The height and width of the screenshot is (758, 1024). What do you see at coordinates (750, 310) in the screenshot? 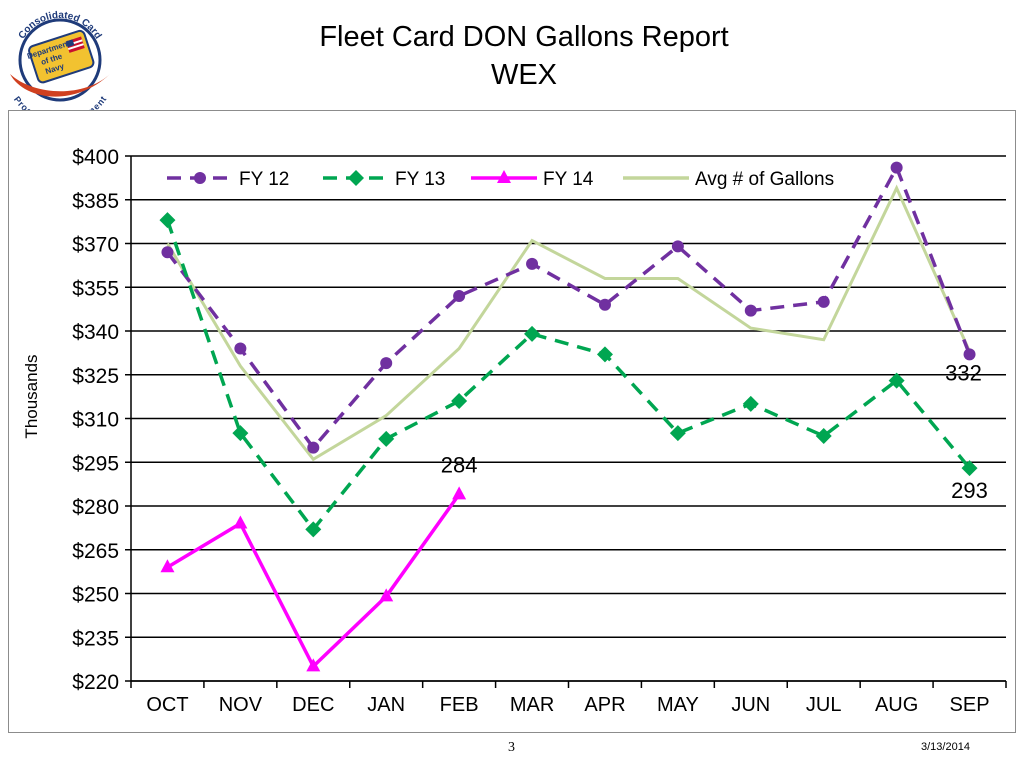
I see `point-fy-12-jun` at bounding box center [750, 310].